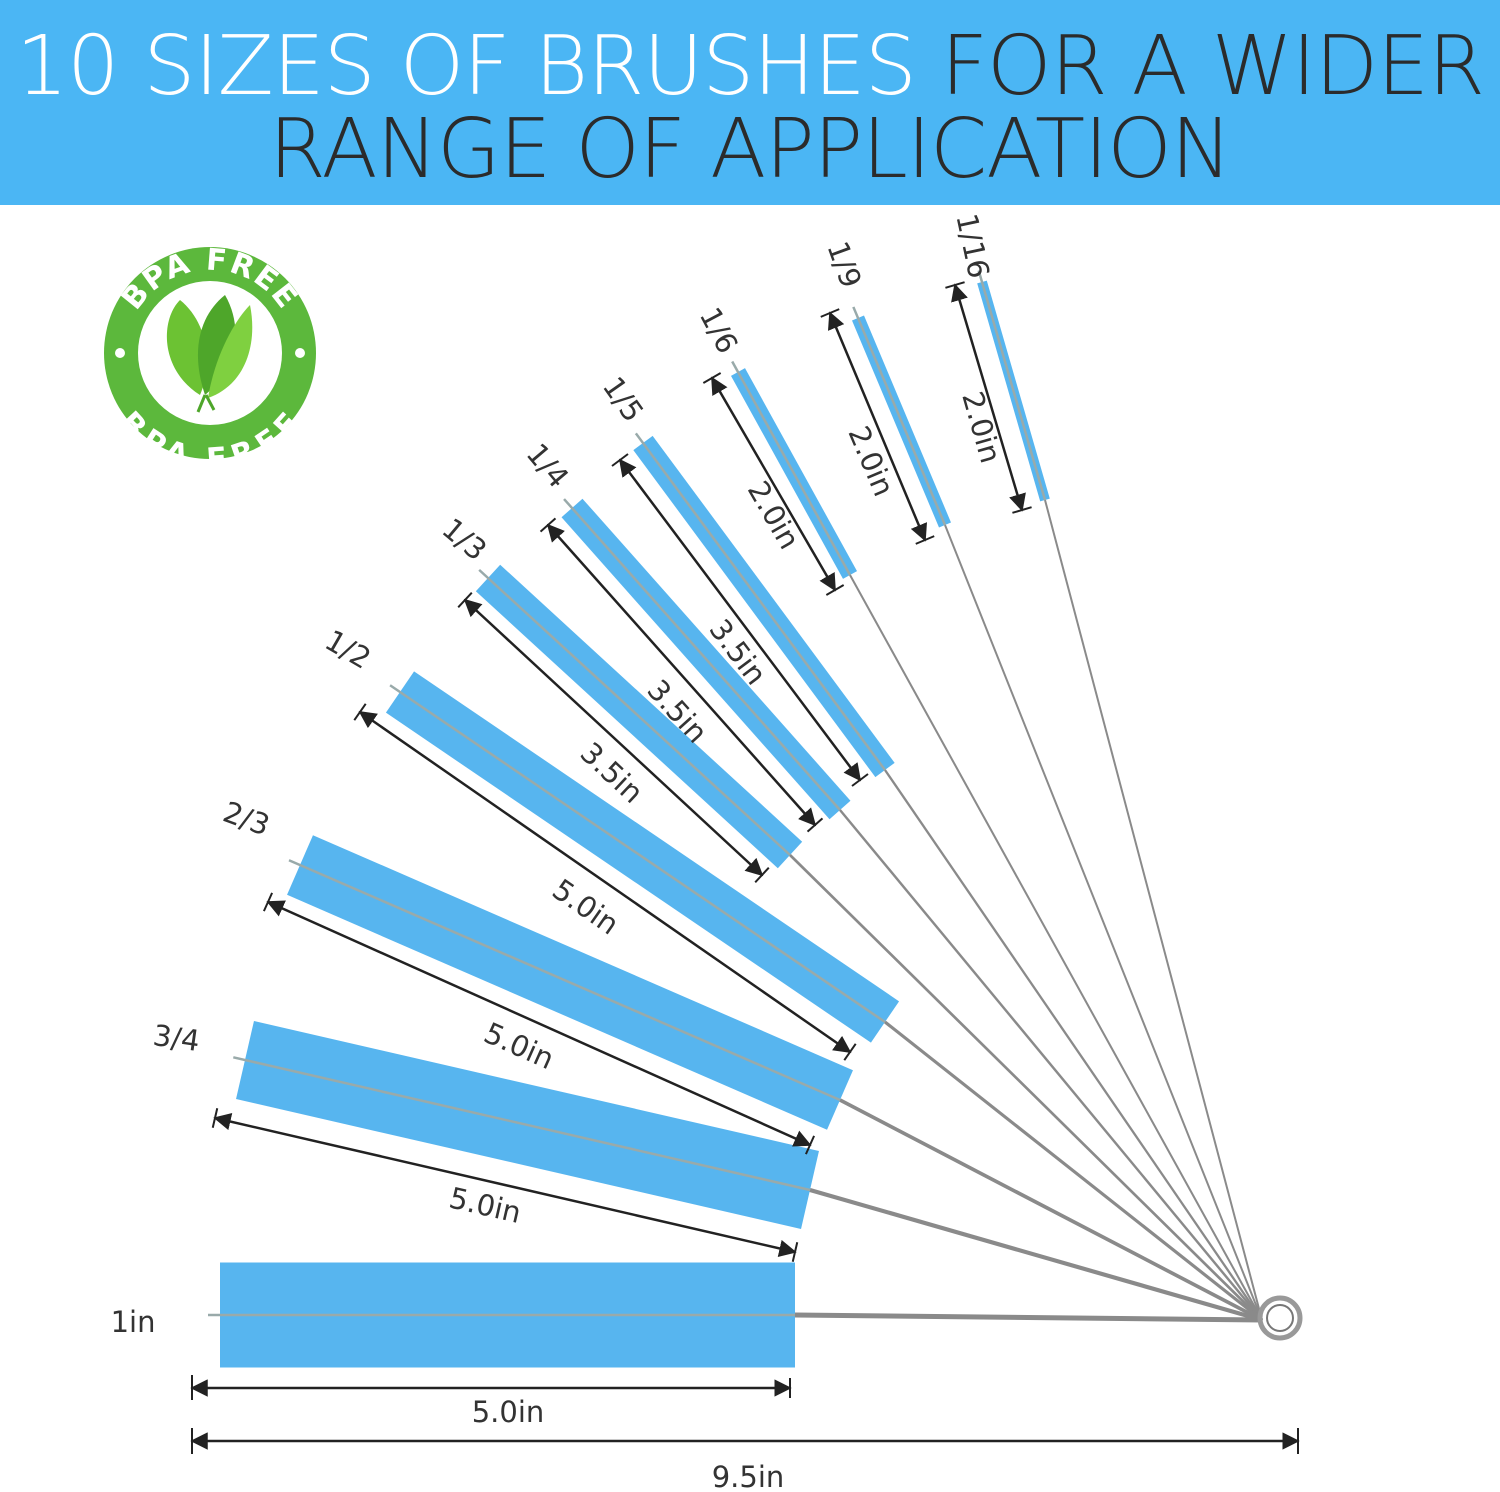  What do you see at coordinates (745, 1433) in the screenshot?
I see `overall-length-dimension: 9.5in` at bounding box center [745, 1433].